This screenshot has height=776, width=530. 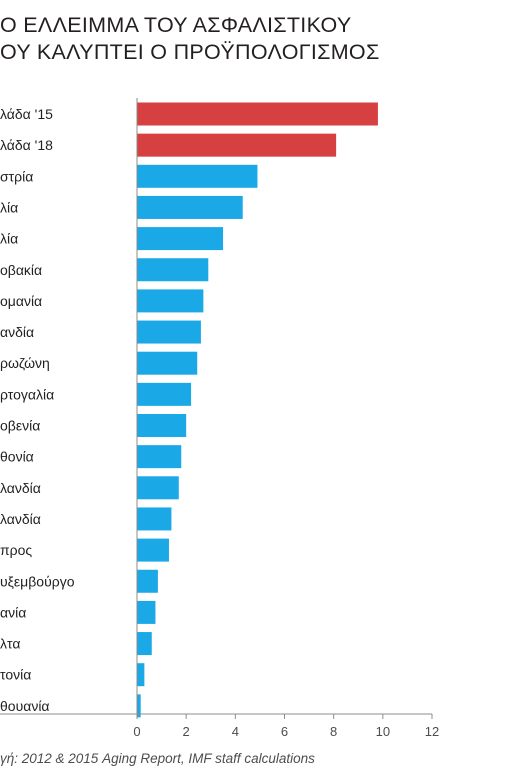 What do you see at coordinates (136, 731) in the screenshot?
I see `x-tick-label: 0` at bounding box center [136, 731].